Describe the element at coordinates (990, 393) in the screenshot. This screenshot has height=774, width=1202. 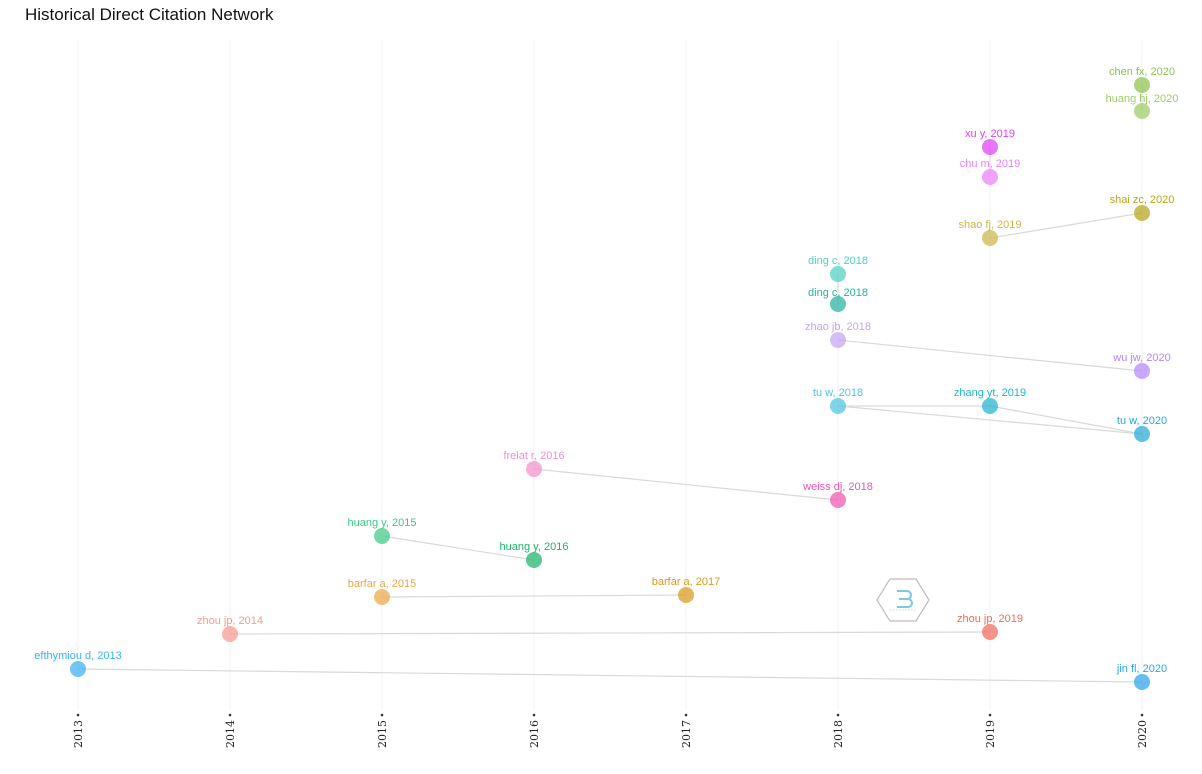
I see `paper-node-label: zhang yt, 2019` at that location.